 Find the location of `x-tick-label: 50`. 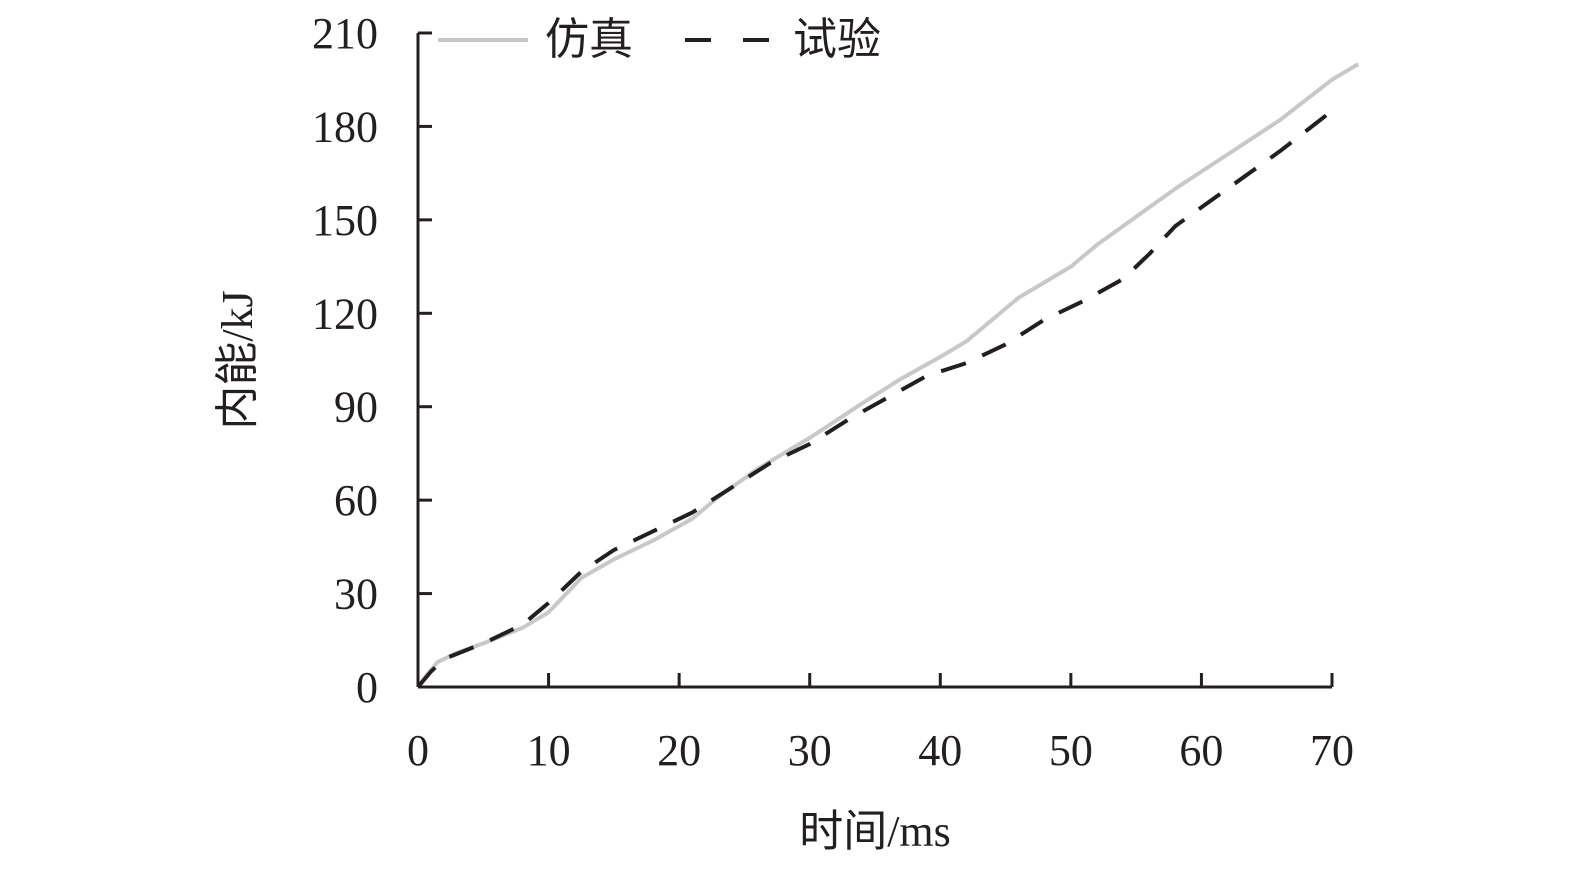

x-tick-label: 50 is located at coordinates (1071, 750).